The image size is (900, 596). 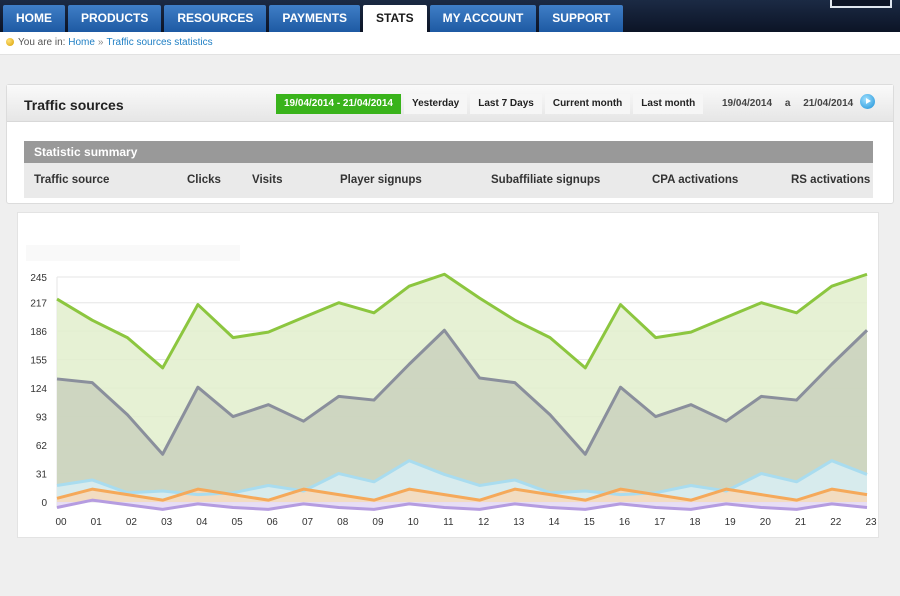 I want to click on y-tick-label: 186, so click(x=38, y=332).